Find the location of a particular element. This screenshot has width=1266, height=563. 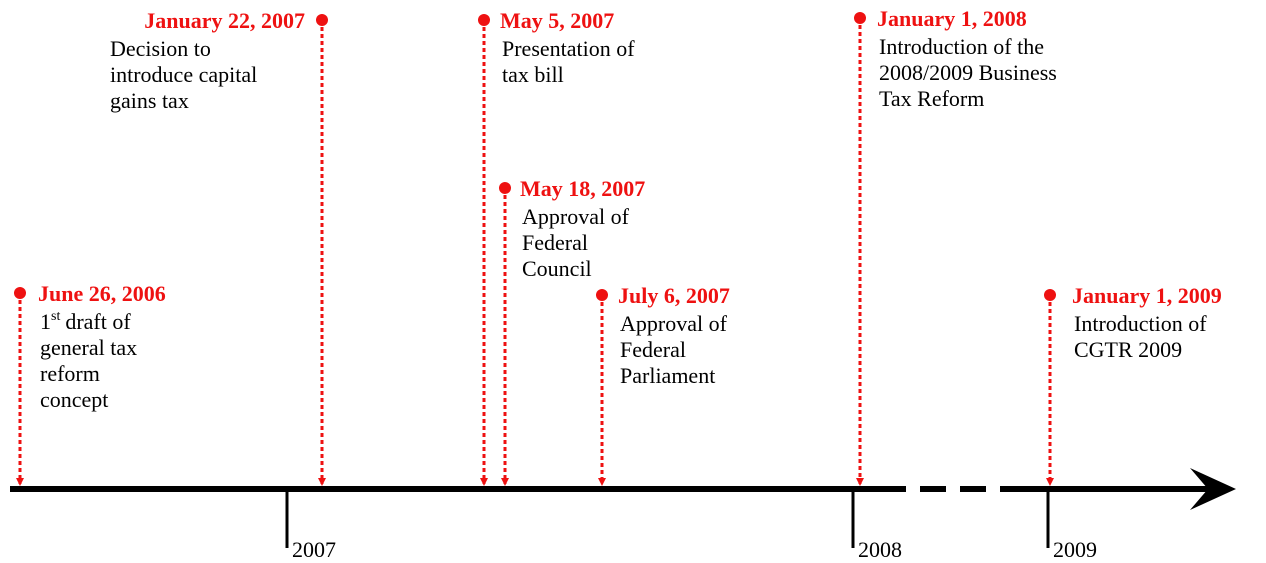

event-description: Tax Reform is located at coordinates (931, 98).